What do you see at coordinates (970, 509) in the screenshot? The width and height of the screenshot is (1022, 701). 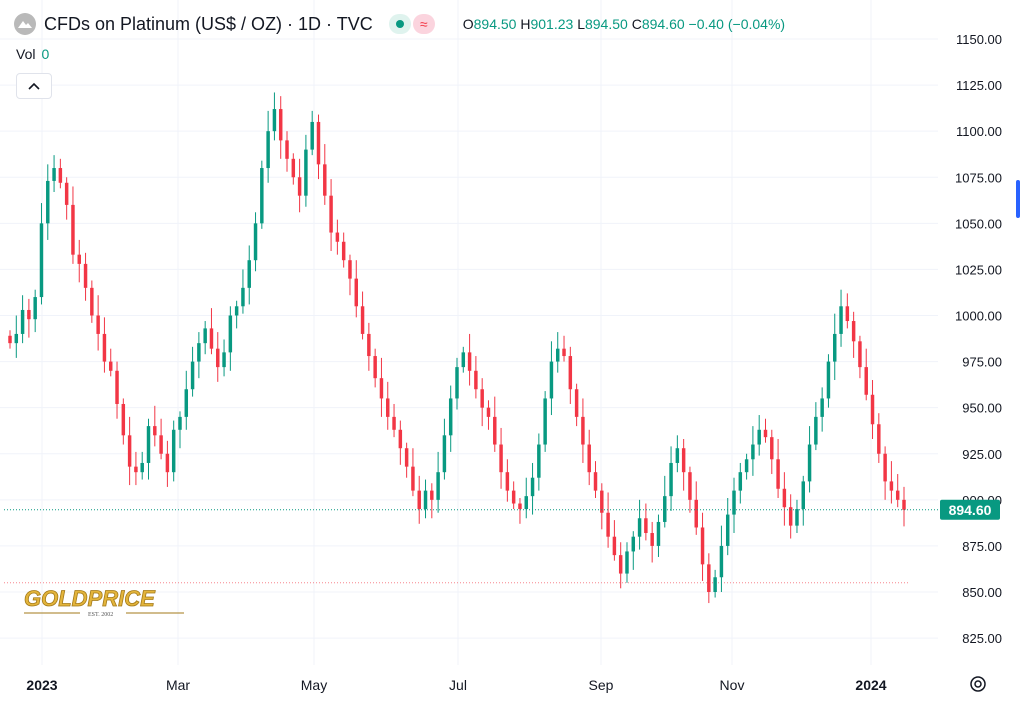 I see `last-price-badge` at bounding box center [970, 509].